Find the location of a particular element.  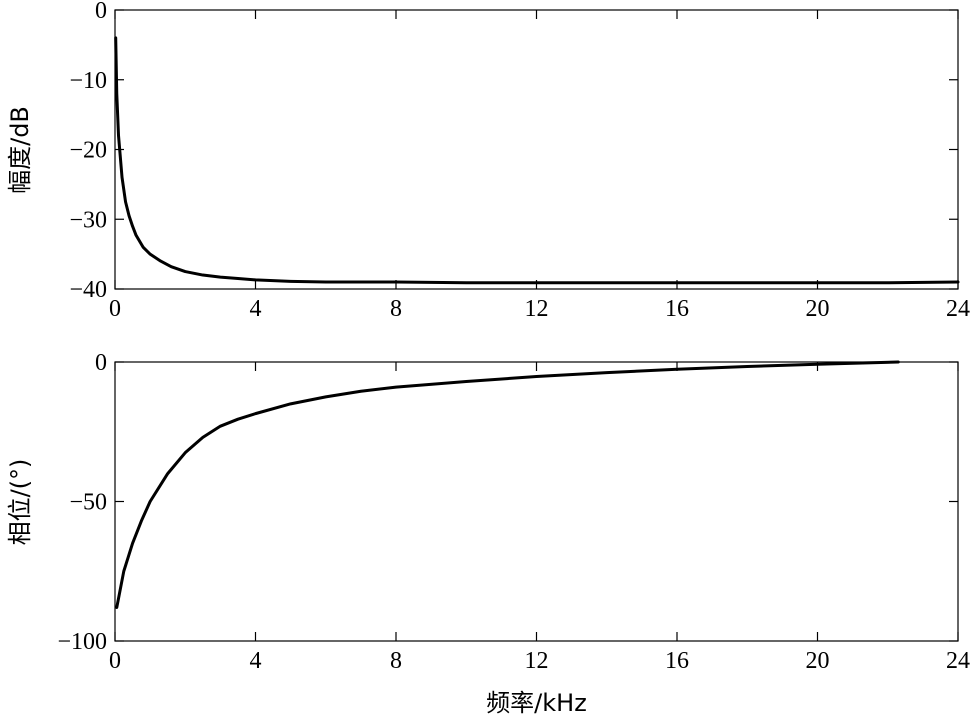

y-tick-label: −40 is located at coordinates (88, 290).